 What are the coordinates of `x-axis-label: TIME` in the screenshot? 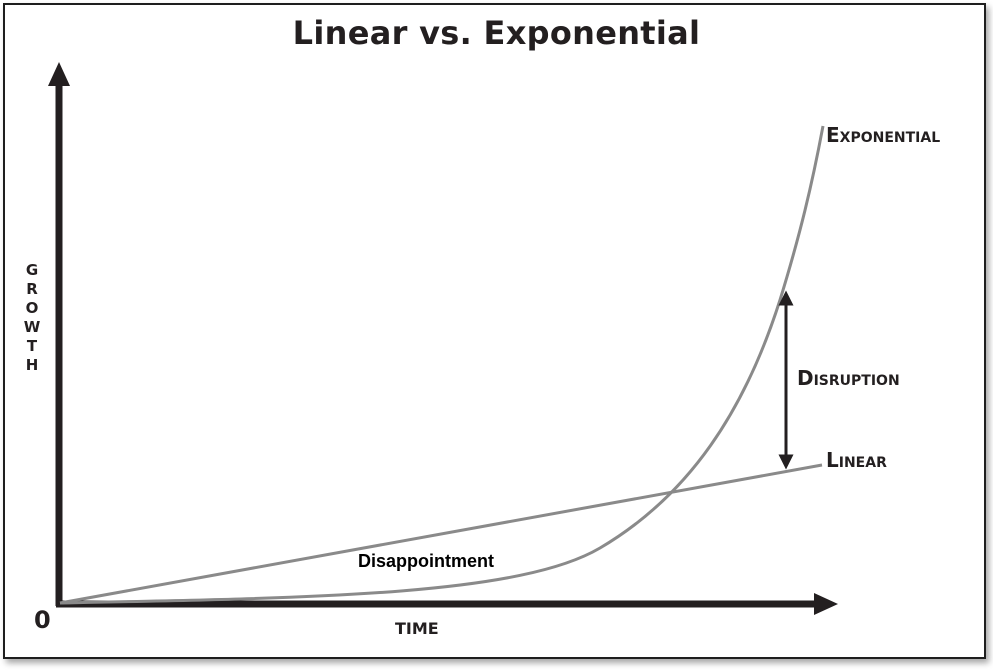 It's located at (417, 628).